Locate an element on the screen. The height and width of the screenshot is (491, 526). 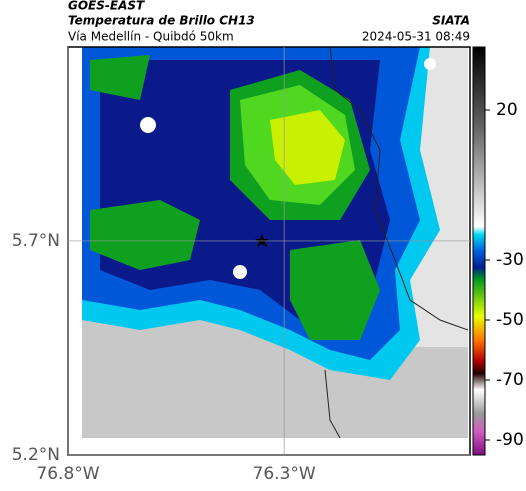
location-marker is located at coordinates (262, 240).